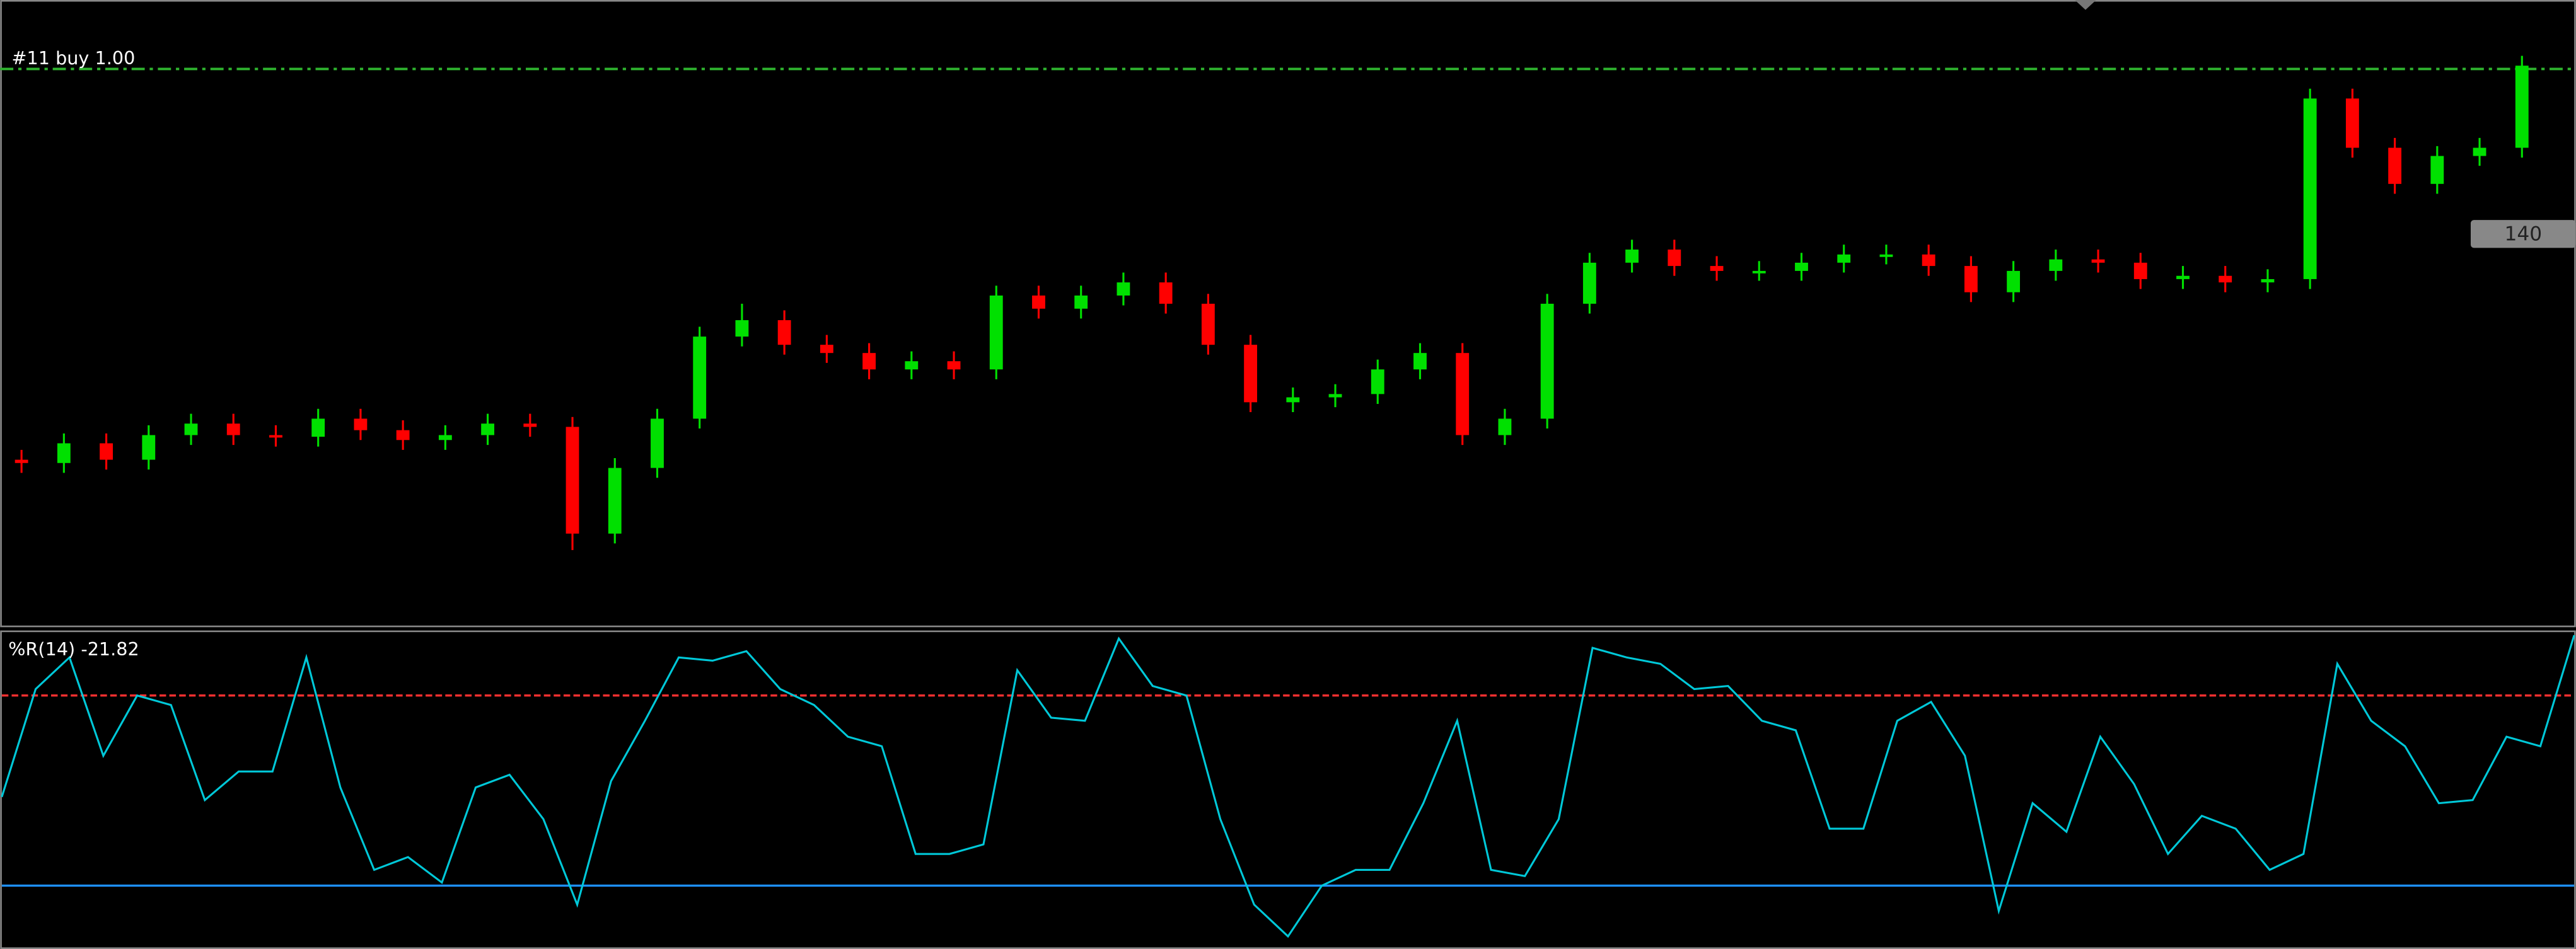 Image resolution: width=2576 pixels, height=949 pixels. I want to click on price-tag: 140, so click(2524, 234).